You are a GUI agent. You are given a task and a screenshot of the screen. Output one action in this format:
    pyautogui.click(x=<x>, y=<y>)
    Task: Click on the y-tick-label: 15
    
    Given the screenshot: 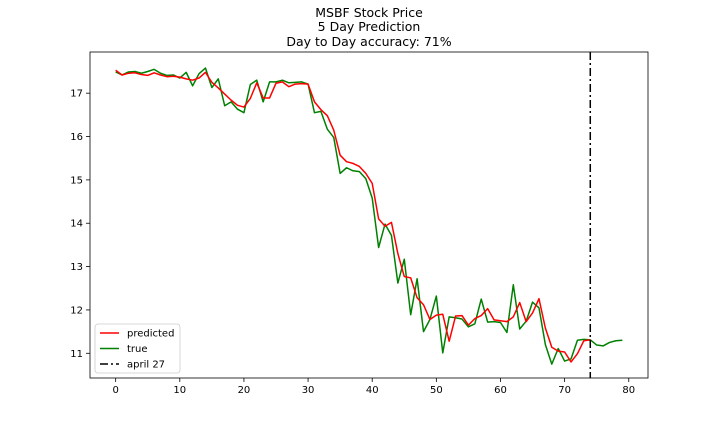 What is the action you would take?
    pyautogui.click(x=76, y=180)
    